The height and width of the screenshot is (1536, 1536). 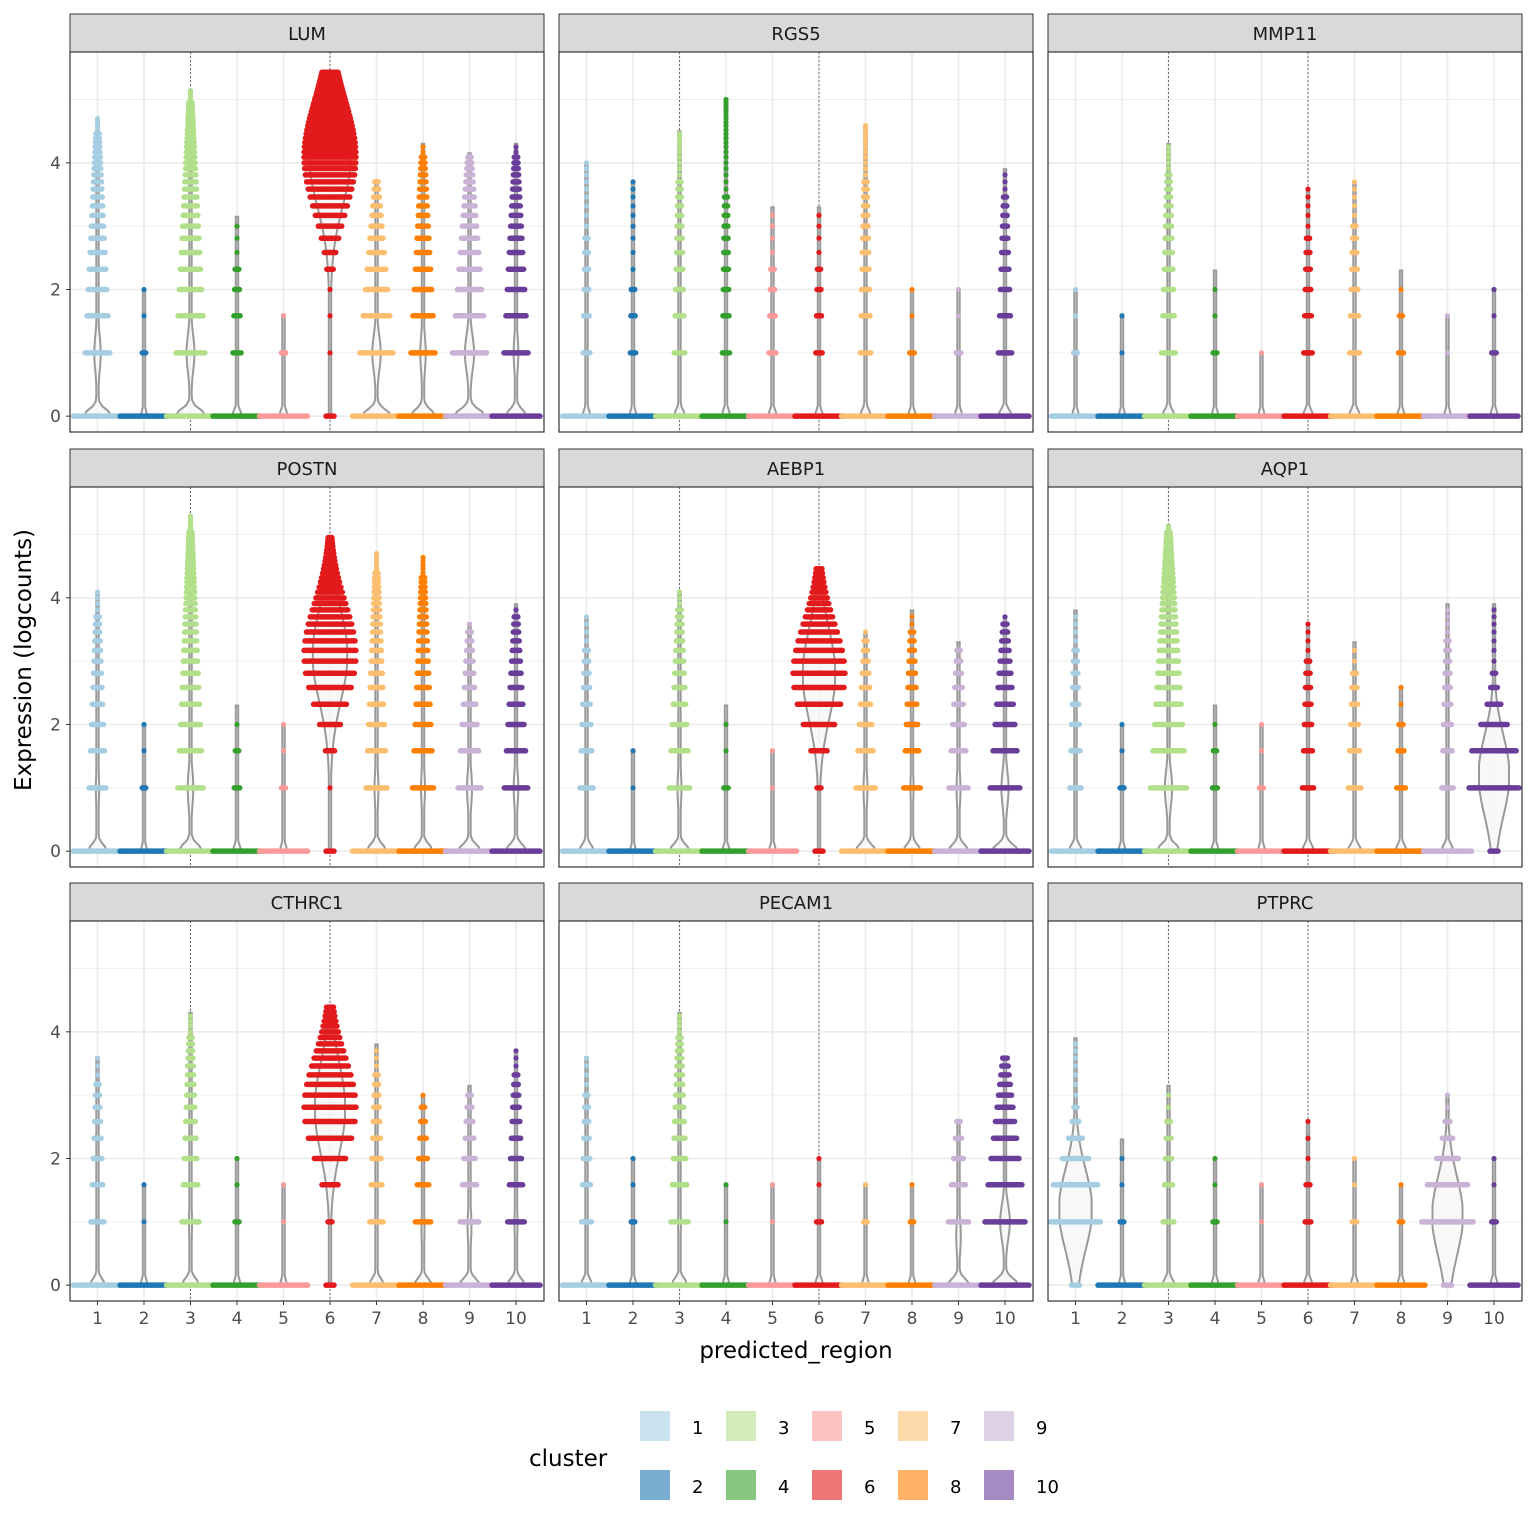 I want to click on legend-label: 1, so click(x=697, y=1428).